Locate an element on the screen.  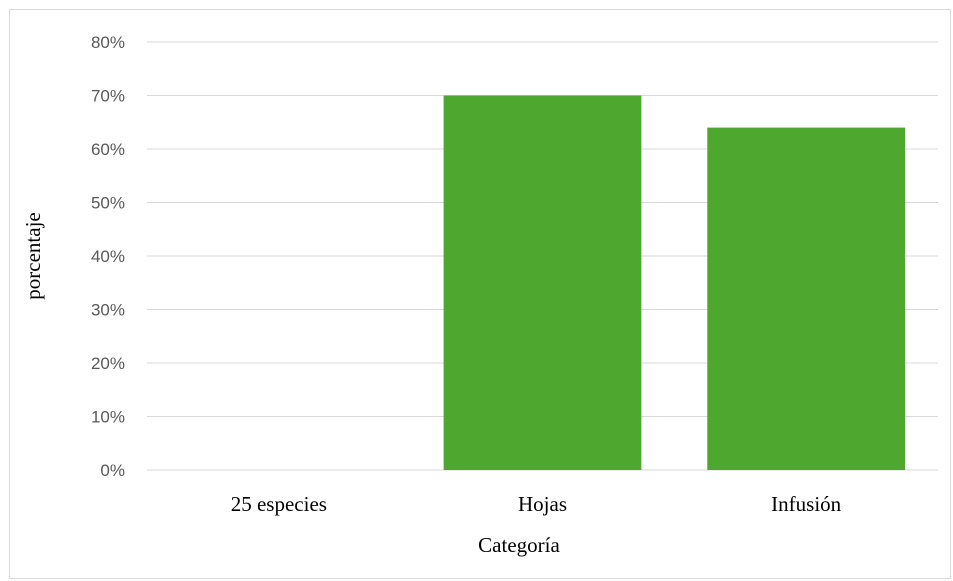
y-tick-label: 50% is located at coordinates (108, 203).